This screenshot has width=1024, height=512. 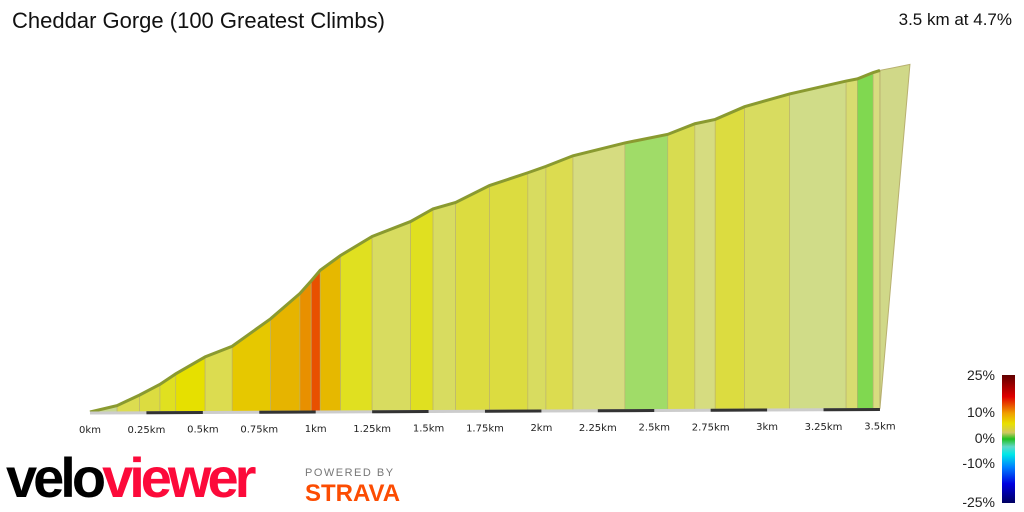 What do you see at coordinates (147, 430) in the screenshot?
I see `x-tick-label: 0.25km` at bounding box center [147, 430].